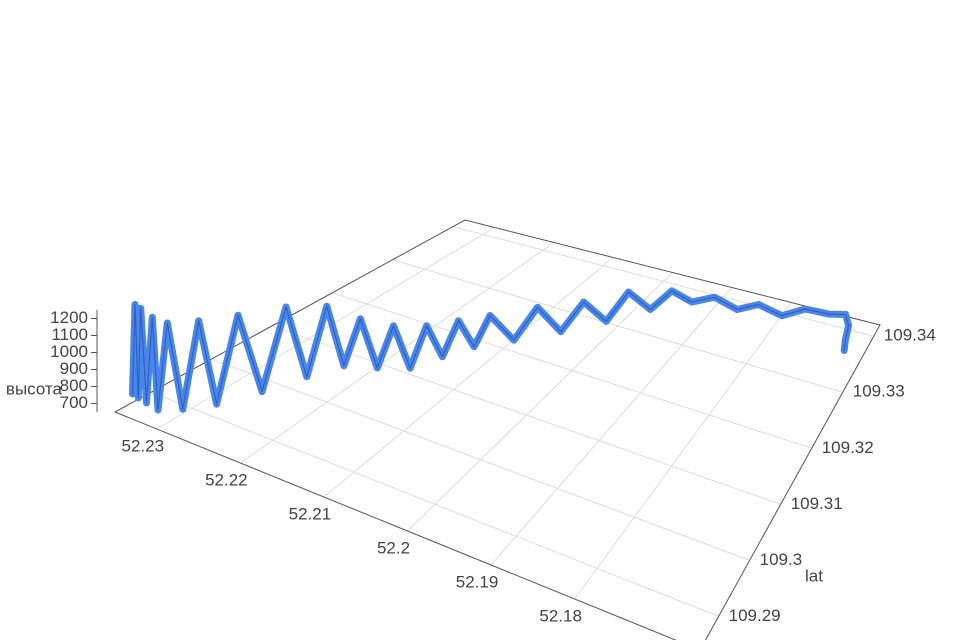 The width and height of the screenshot is (960, 640). I want to click on x-tick-label: 52.22, so click(226, 479).